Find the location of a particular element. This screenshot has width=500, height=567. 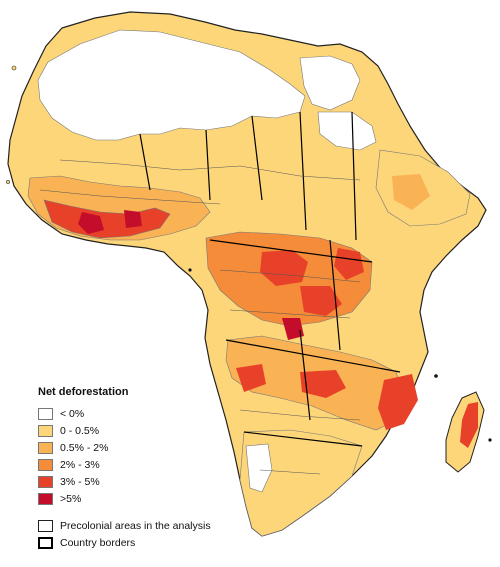

madagascar-red is located at coordinates (469, 425).